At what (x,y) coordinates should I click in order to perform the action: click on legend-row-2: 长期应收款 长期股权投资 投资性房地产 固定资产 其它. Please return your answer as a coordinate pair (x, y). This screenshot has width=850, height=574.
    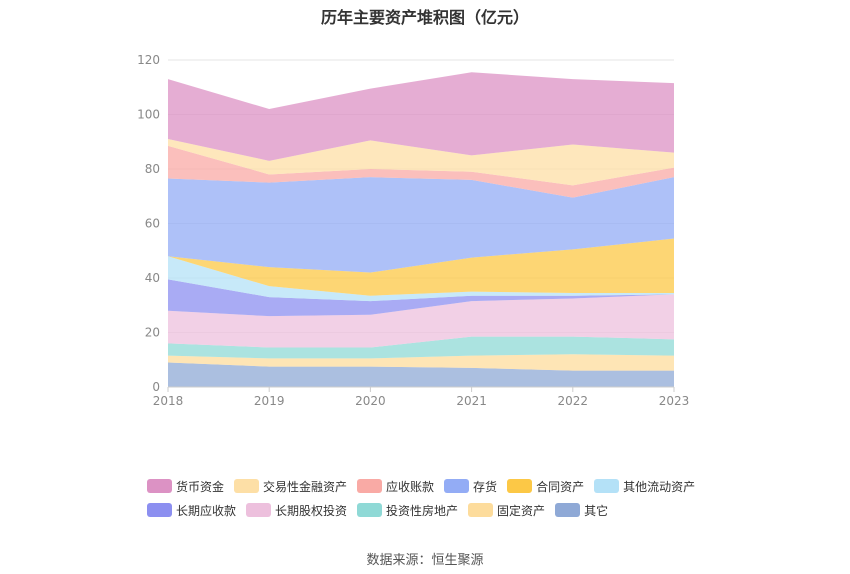
    Looking at the image, I should click on (447, 510).